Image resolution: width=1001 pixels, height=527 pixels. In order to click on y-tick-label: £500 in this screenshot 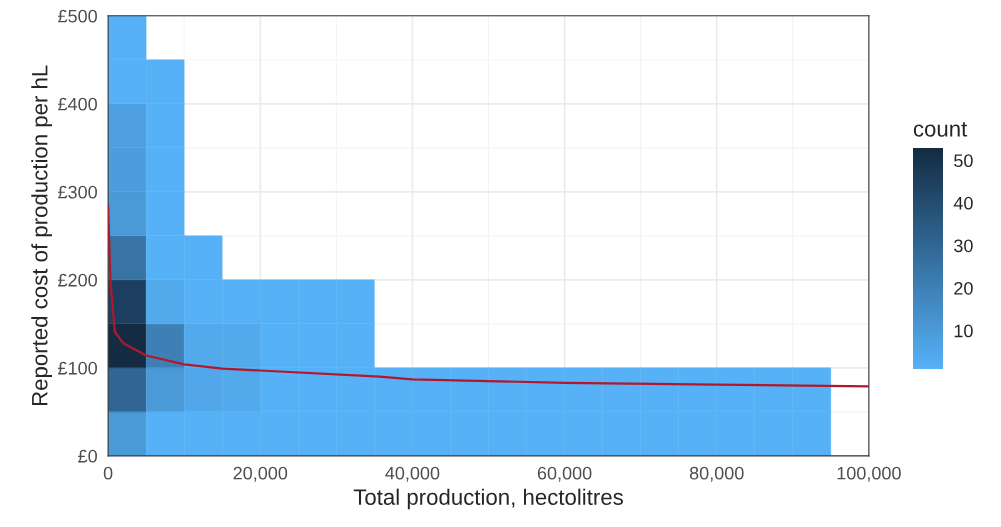, I will do `click(77, 16)`.